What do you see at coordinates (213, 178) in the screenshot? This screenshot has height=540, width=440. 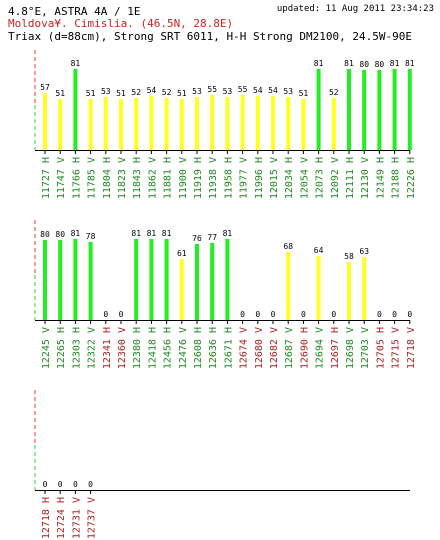 I see `frequency-label: 11938 V` at bounding box center [213, 178].